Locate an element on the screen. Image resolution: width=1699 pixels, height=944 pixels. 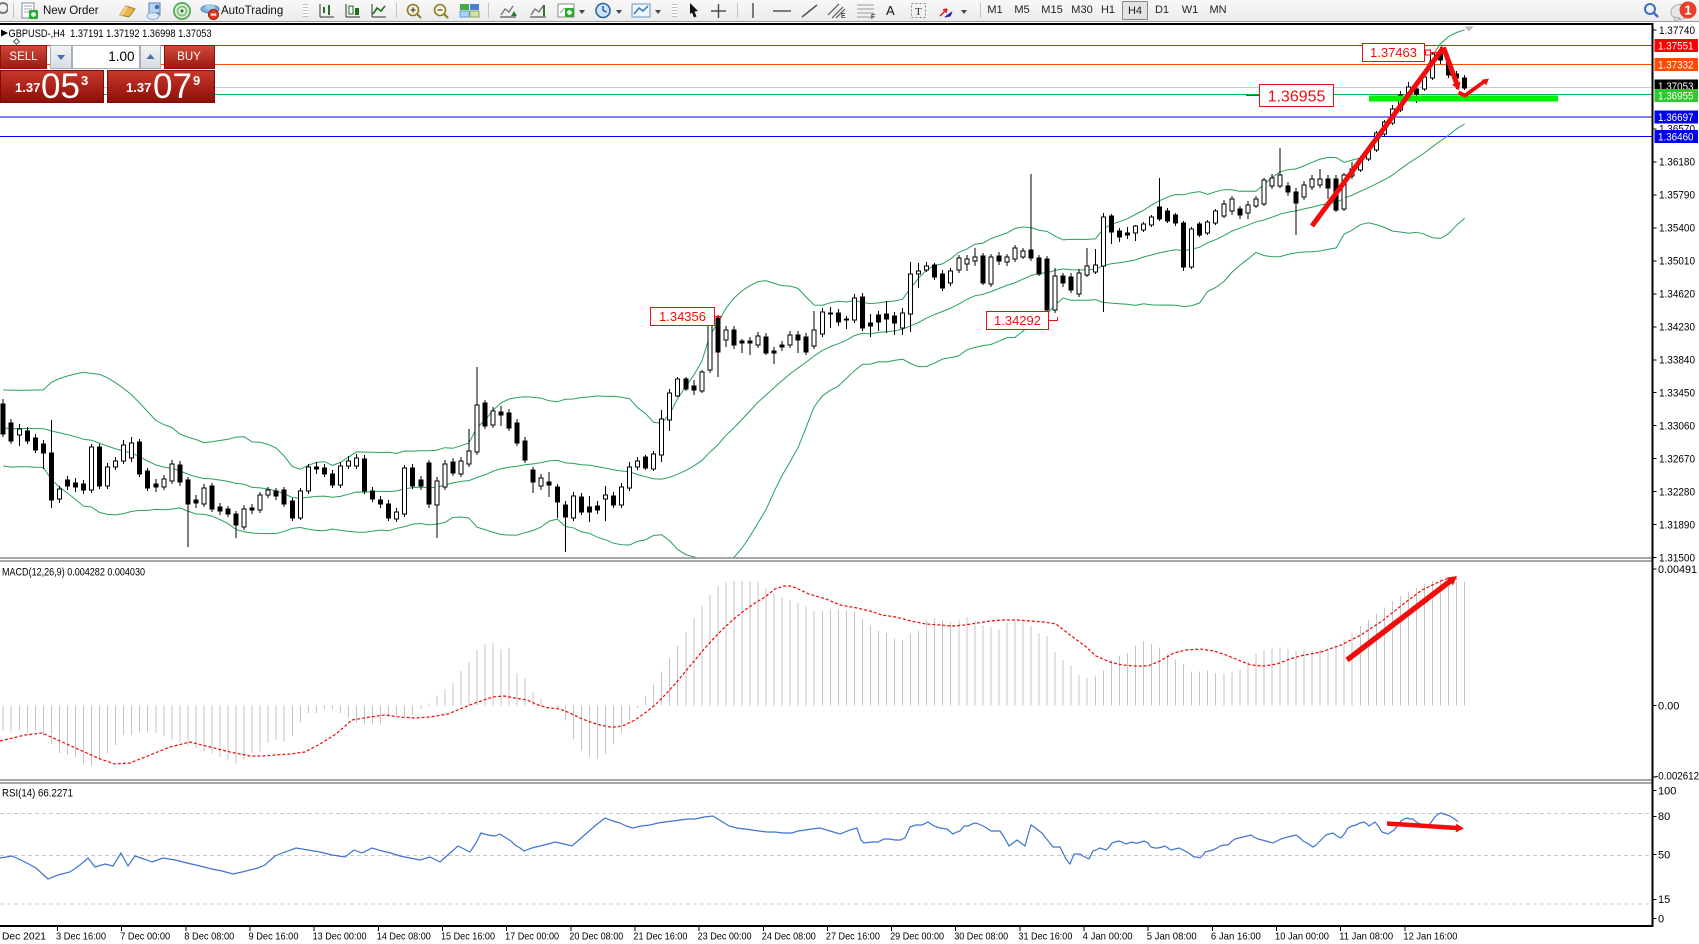
svg-text: 10 Jan 00:00 is located at coordinates (1302, 937).